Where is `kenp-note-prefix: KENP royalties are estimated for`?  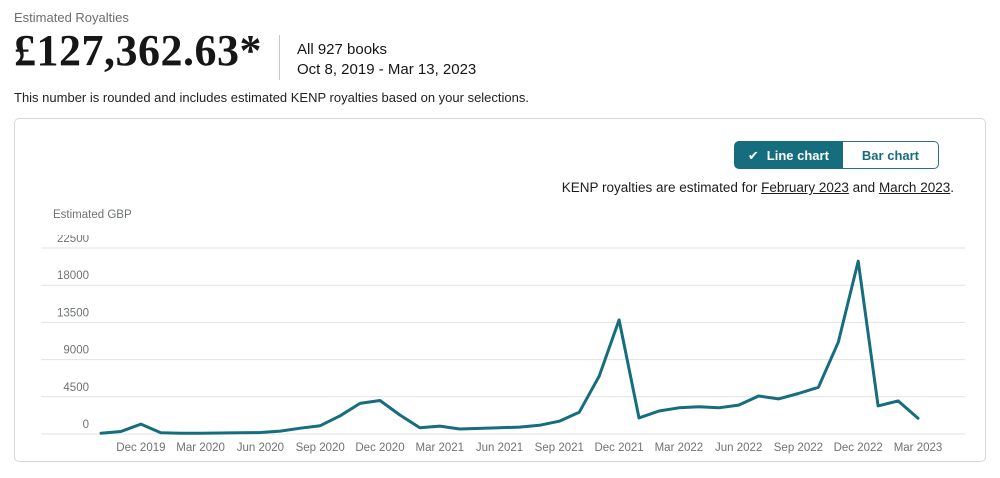
kenp-note-prefix: KENP royalties are estimated for is located at coordinates (661, 187).